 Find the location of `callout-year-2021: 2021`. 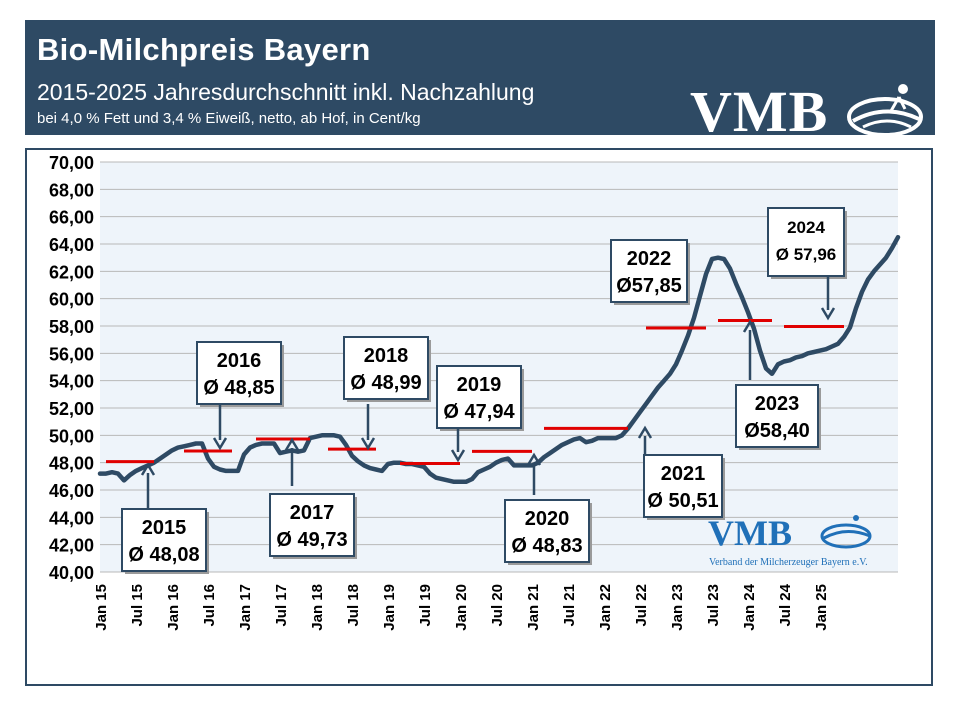

callout-year-2021: 2021 is located at coordinates (683, 474).